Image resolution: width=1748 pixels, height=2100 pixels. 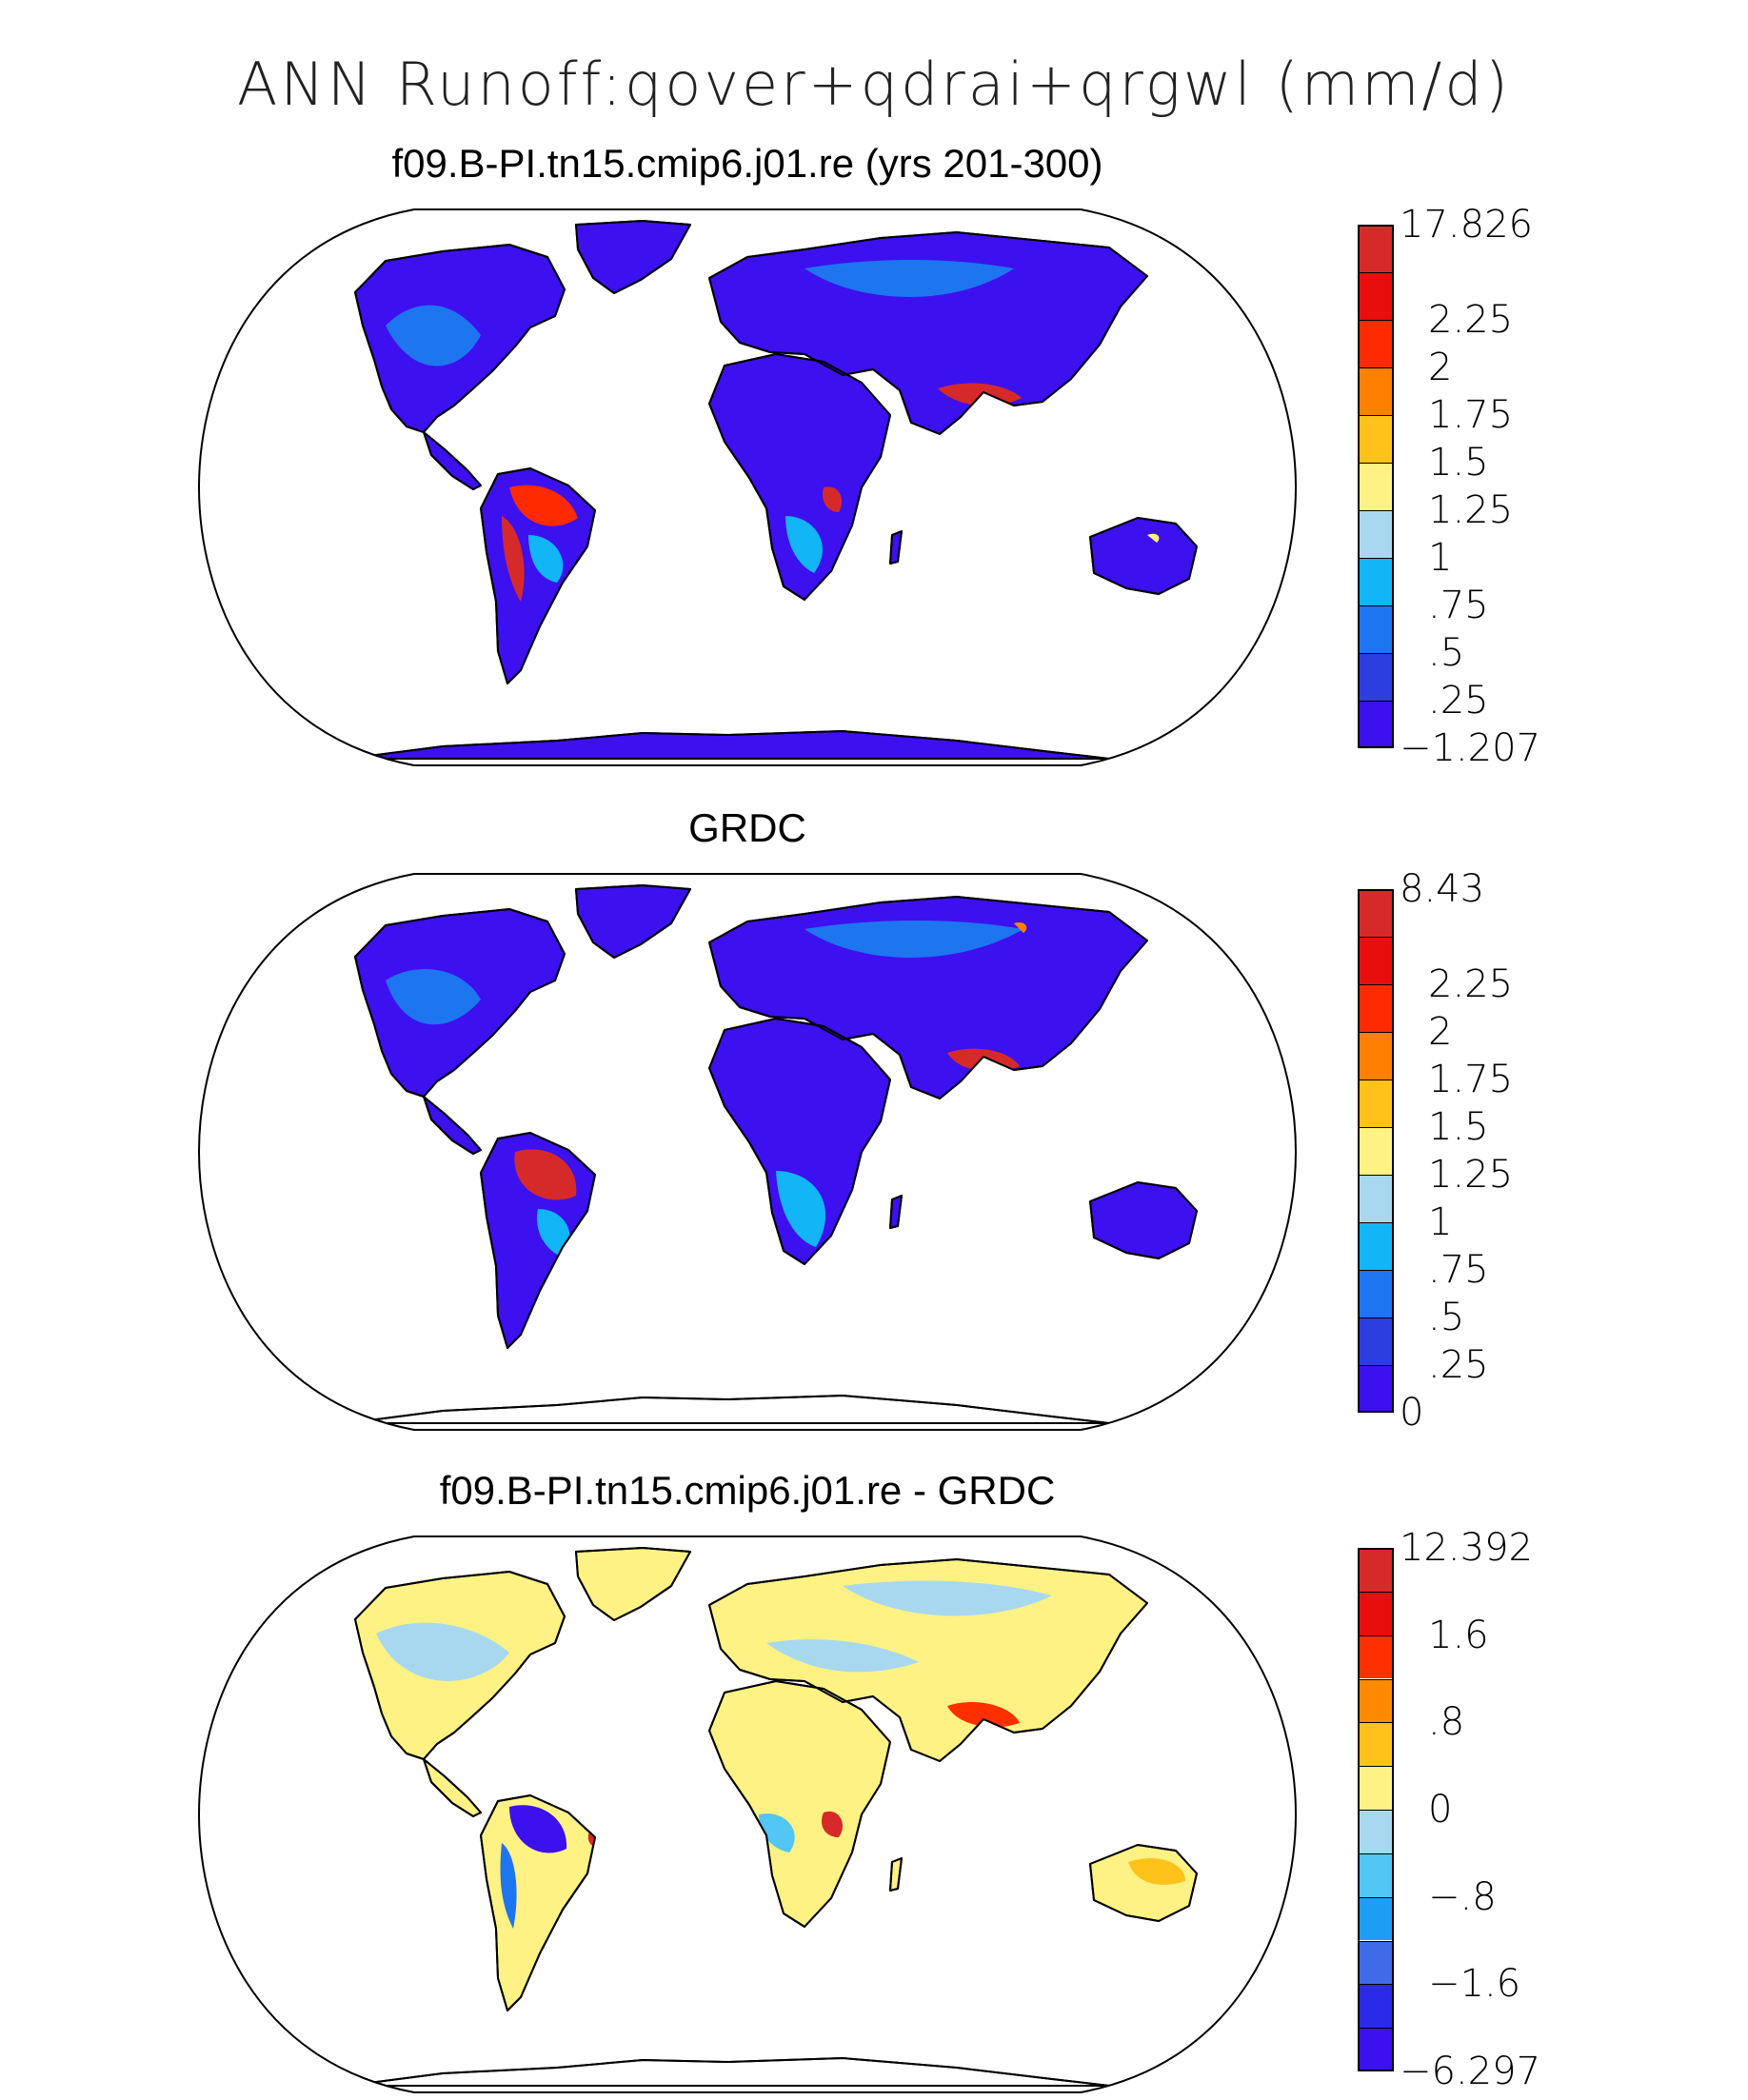 What do you see at coordinates (1471, 748) in the screenshot?
I see `colorbar-tick-label: −1.207` at bounding box center [1471, 748].